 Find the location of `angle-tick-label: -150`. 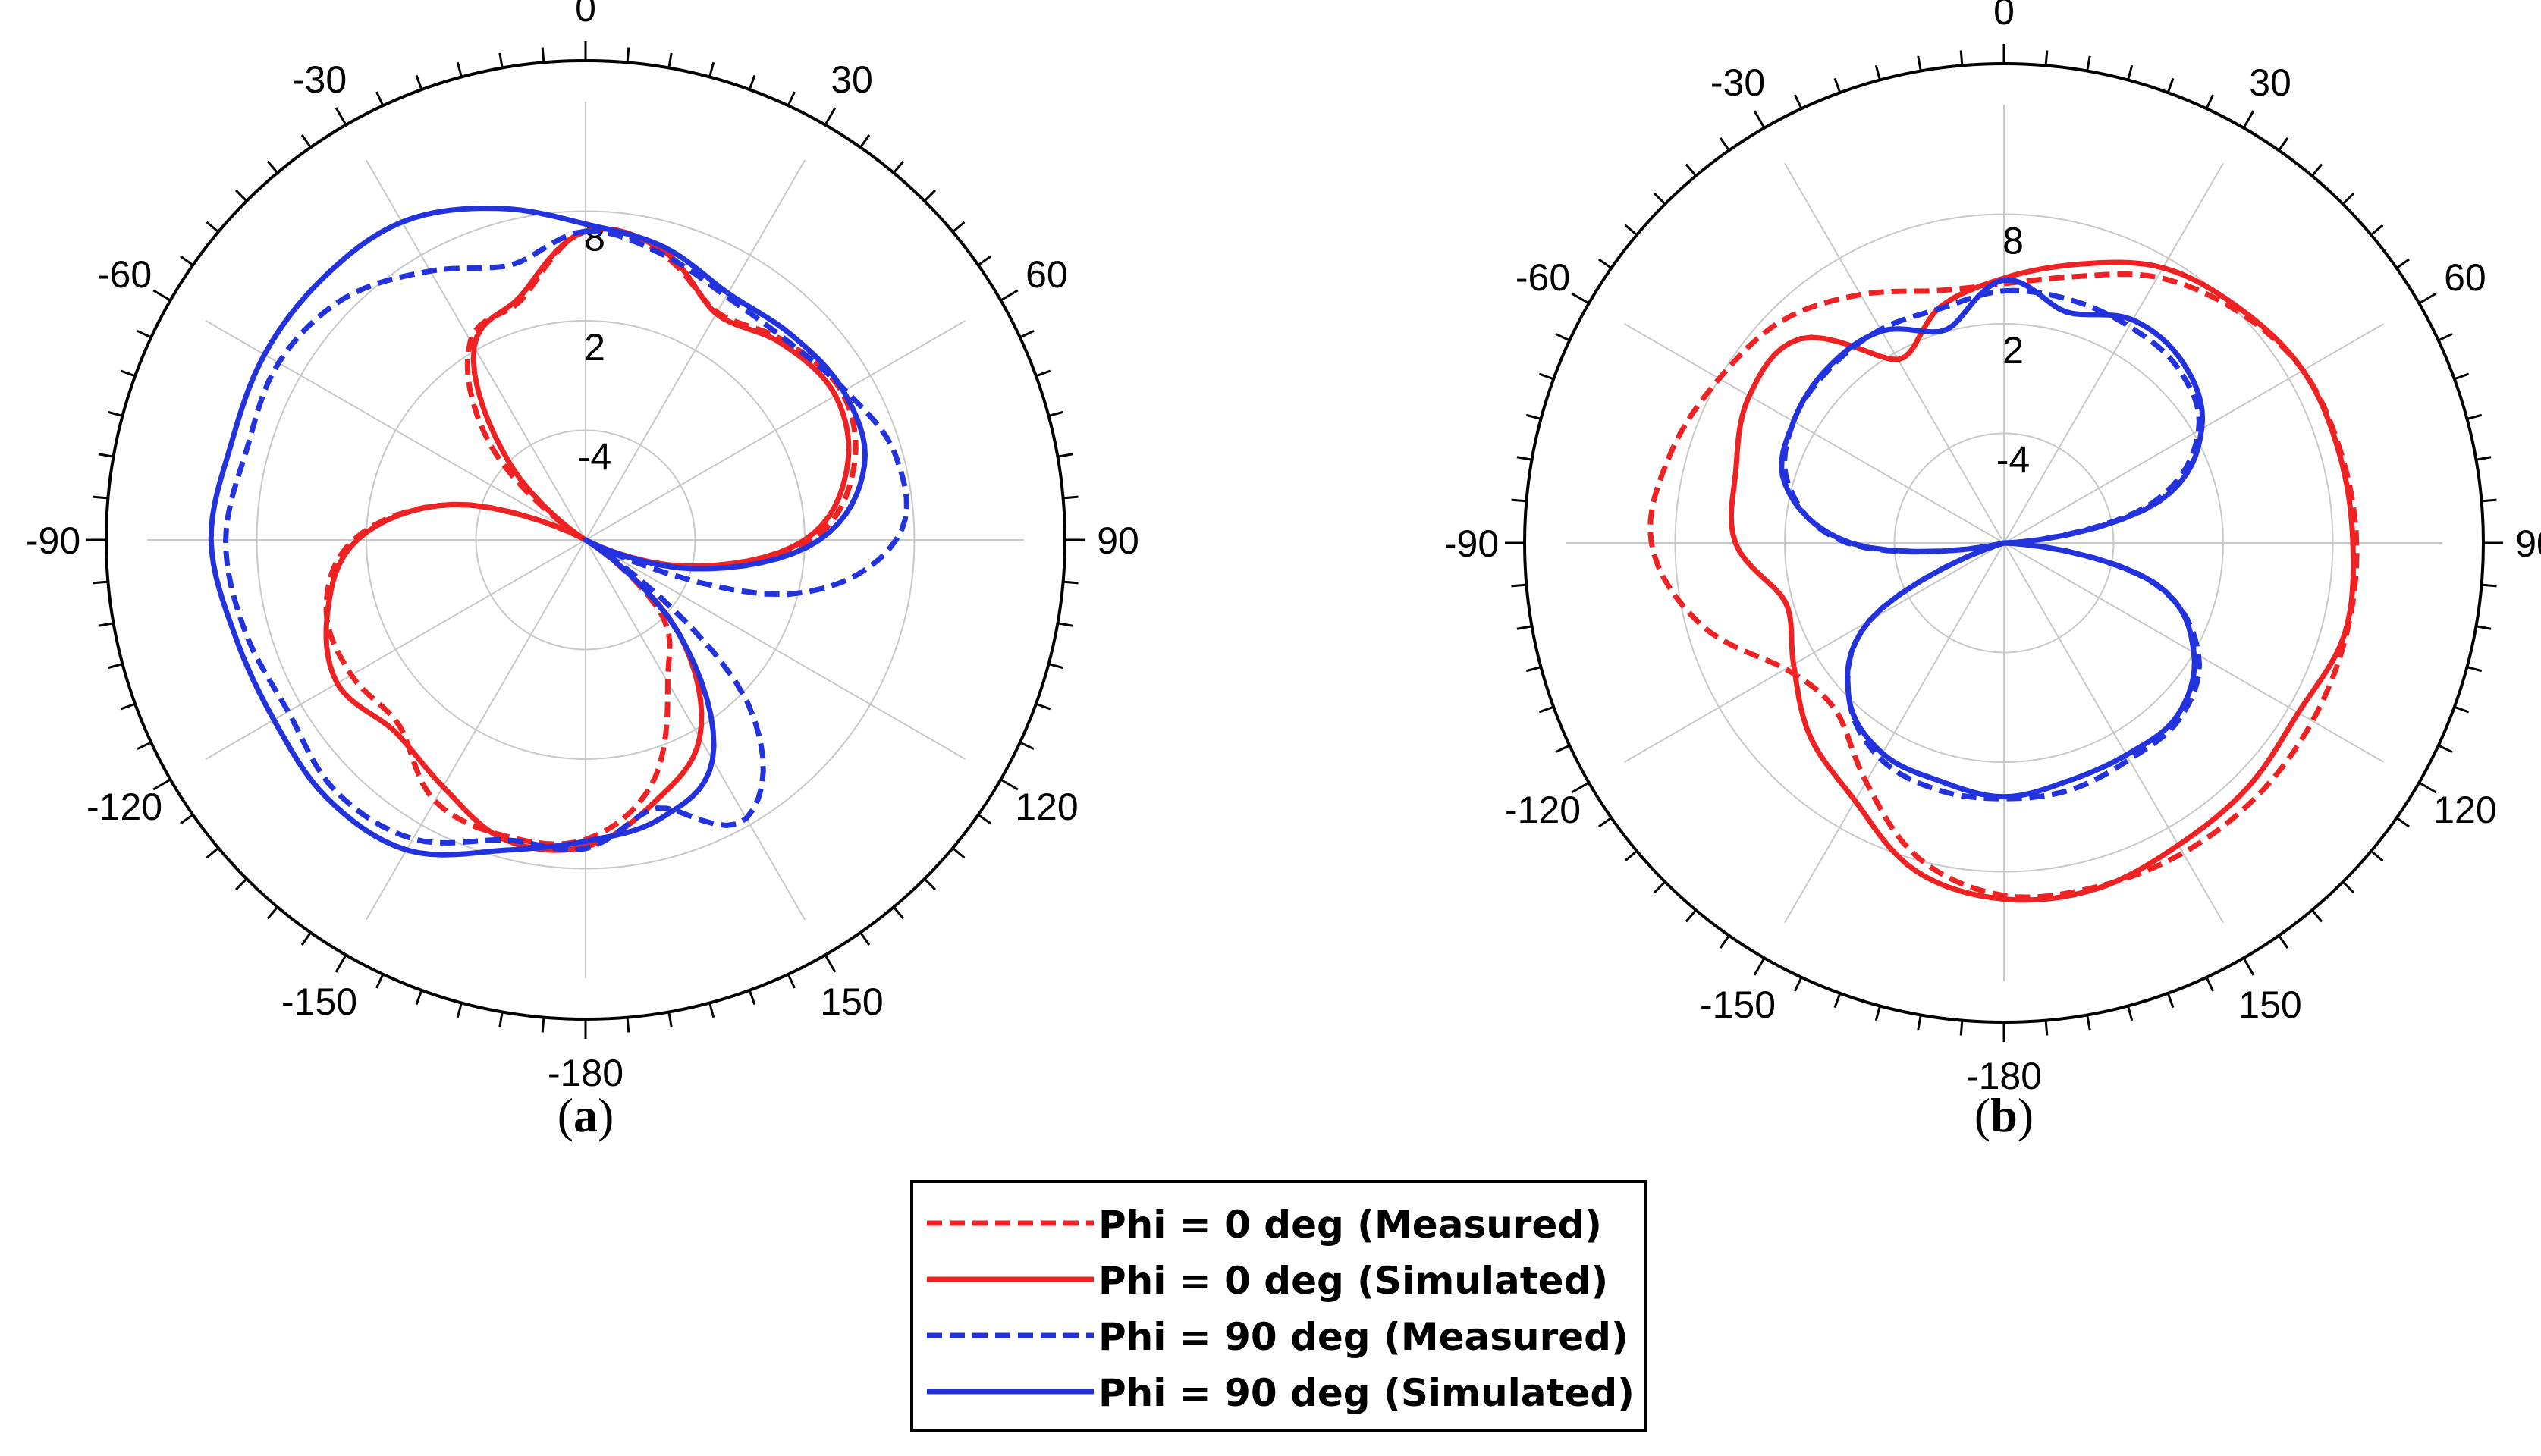

angle-tick-label: -150 is located at coordinates (319, 1002).